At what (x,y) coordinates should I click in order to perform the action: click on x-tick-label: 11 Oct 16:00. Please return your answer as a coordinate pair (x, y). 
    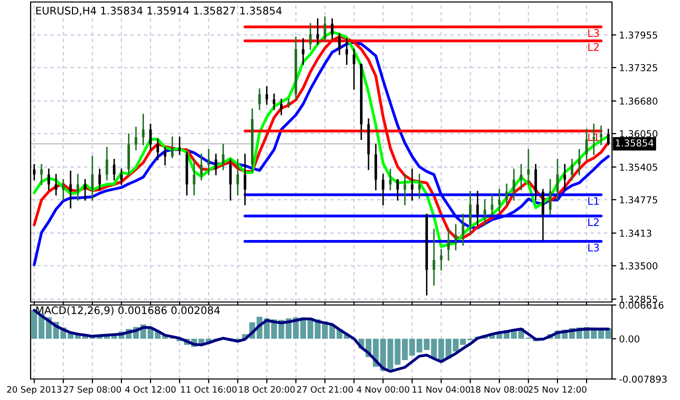
    Looking at the image, I should click on (209, 389).